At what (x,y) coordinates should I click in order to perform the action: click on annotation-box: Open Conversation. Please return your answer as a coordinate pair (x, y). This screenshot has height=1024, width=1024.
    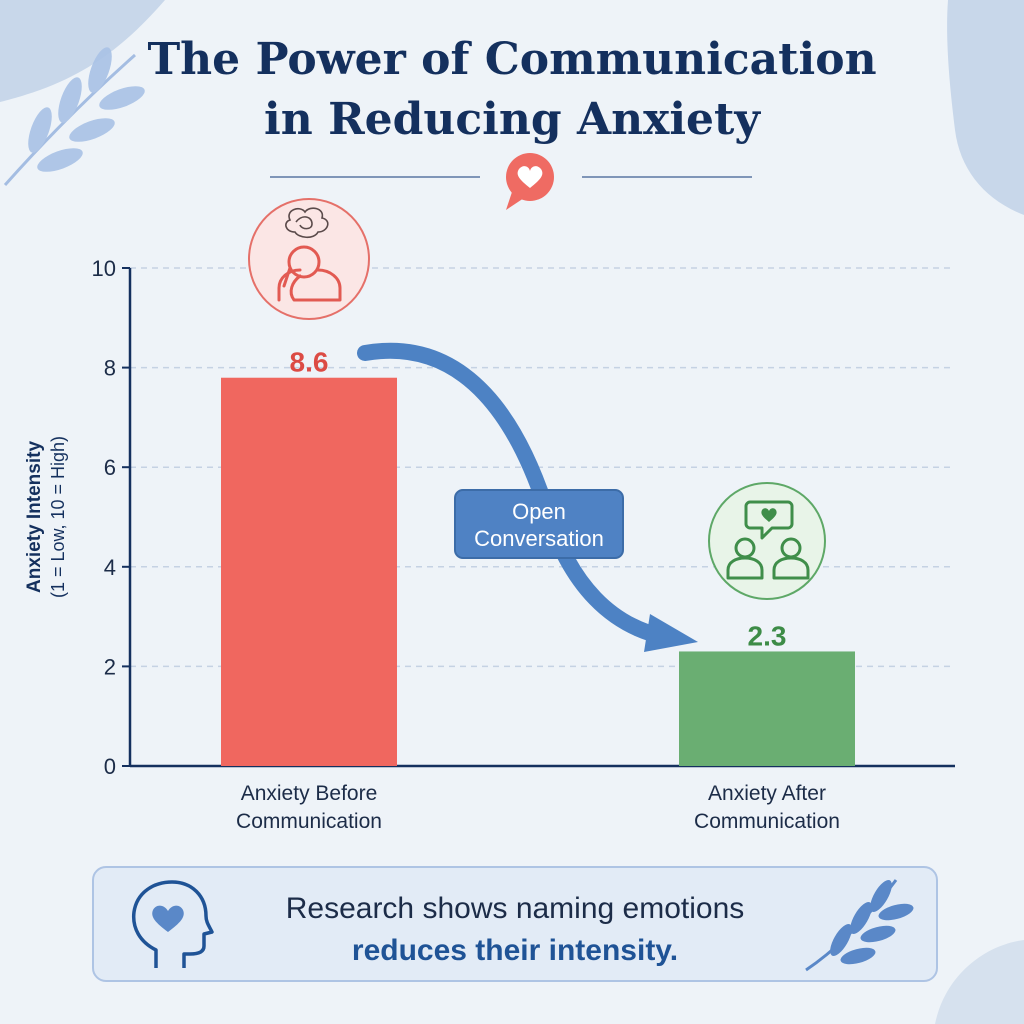
    Looking at the image, I should click on (539, 524).